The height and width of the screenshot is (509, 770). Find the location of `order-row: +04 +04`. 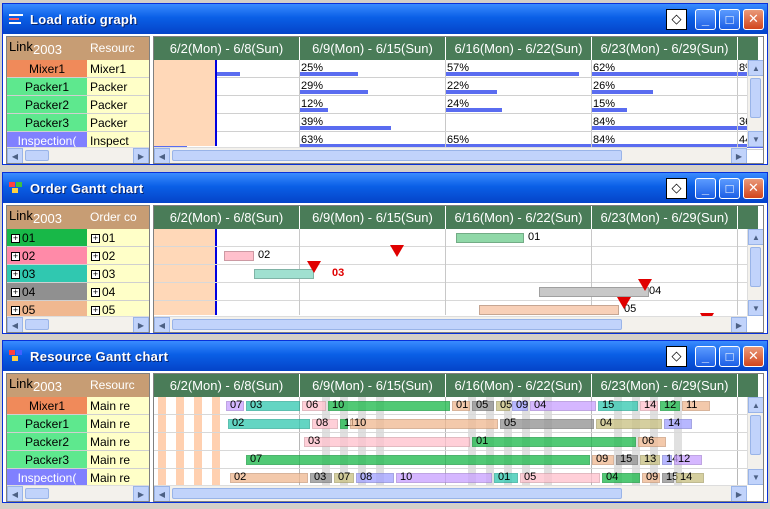

order-row: +04 +04 is located at coordinates (78, 292).